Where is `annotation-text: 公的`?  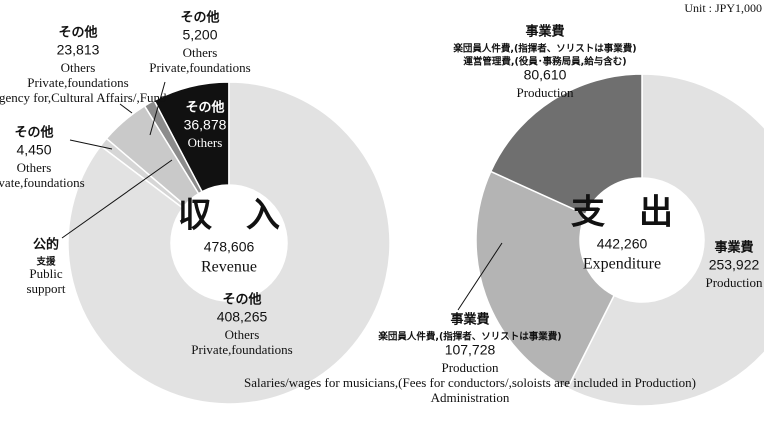 annotation-text: 公的 is located at coordinates (46, 245).